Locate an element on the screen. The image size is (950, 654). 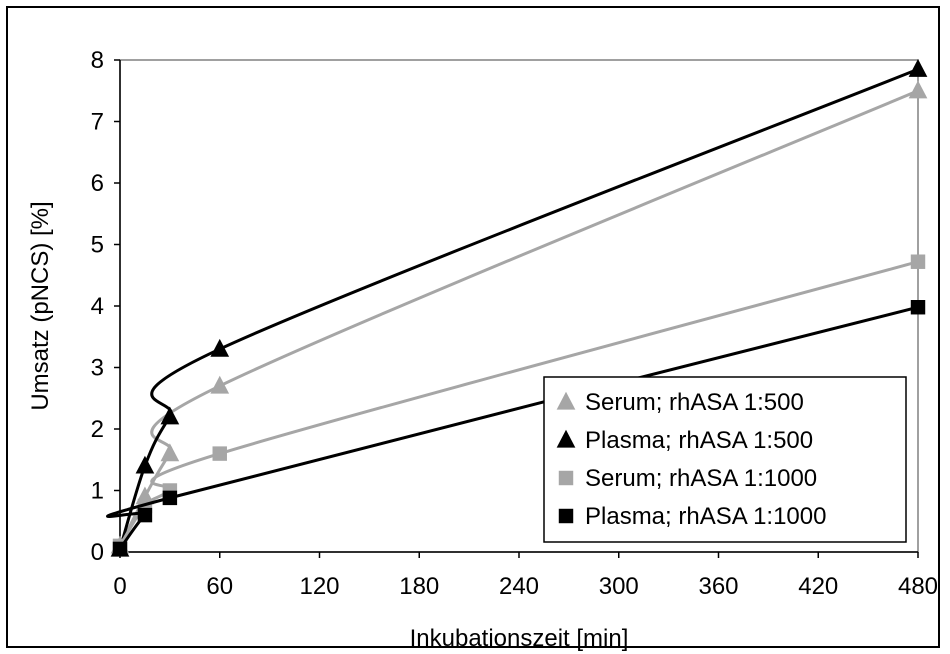
x-tick-label: 120 is located at coordinates (319, 586).